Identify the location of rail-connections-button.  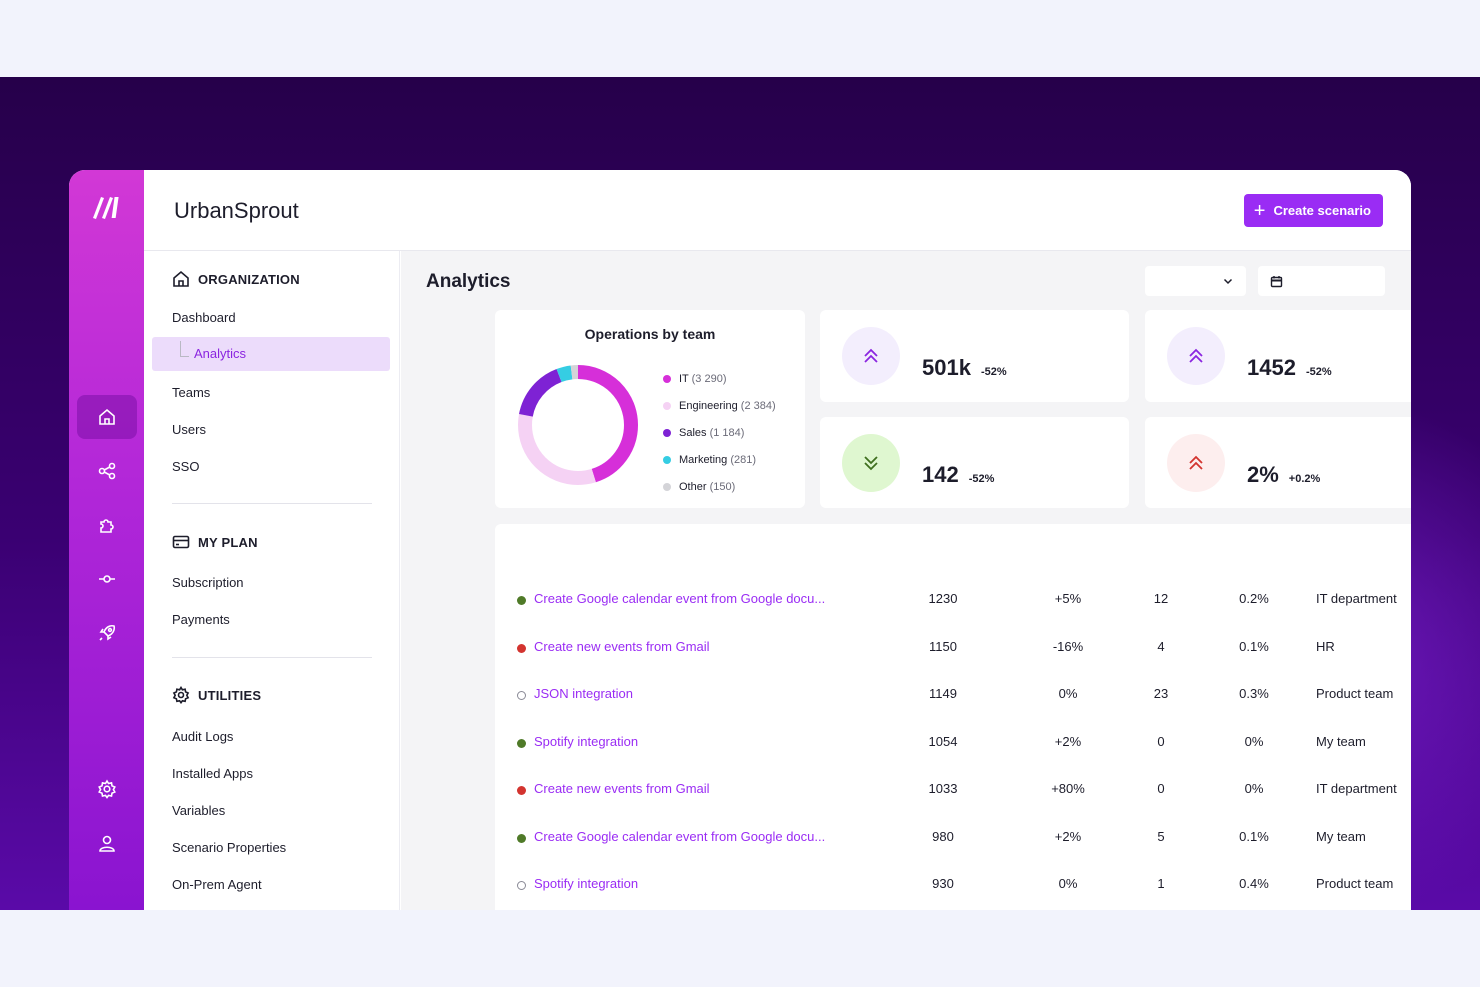
(107, 579).